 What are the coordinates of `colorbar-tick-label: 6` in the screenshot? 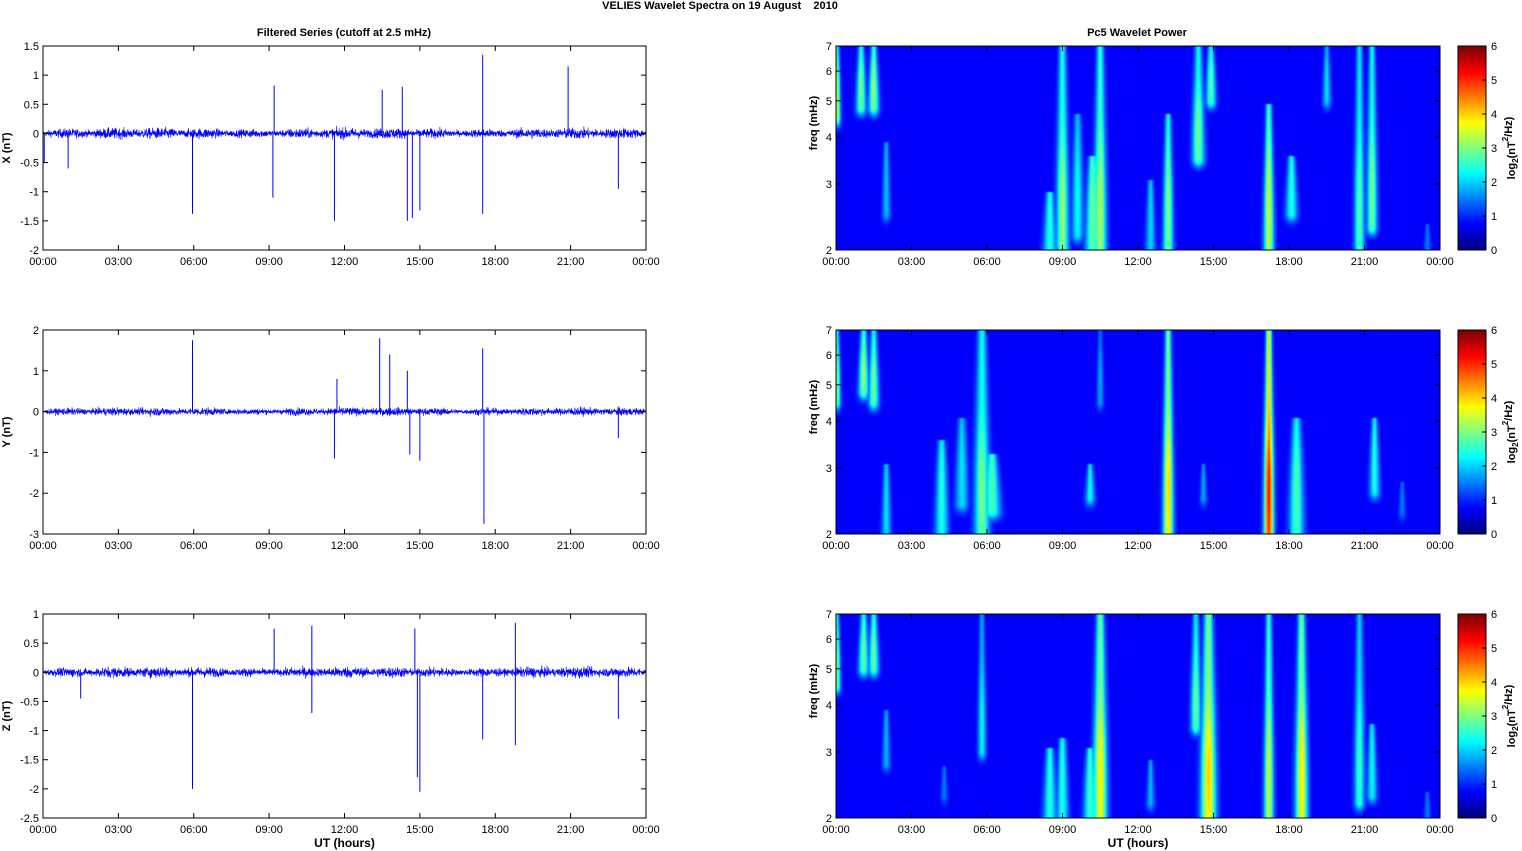 It's located at (1494, 47).